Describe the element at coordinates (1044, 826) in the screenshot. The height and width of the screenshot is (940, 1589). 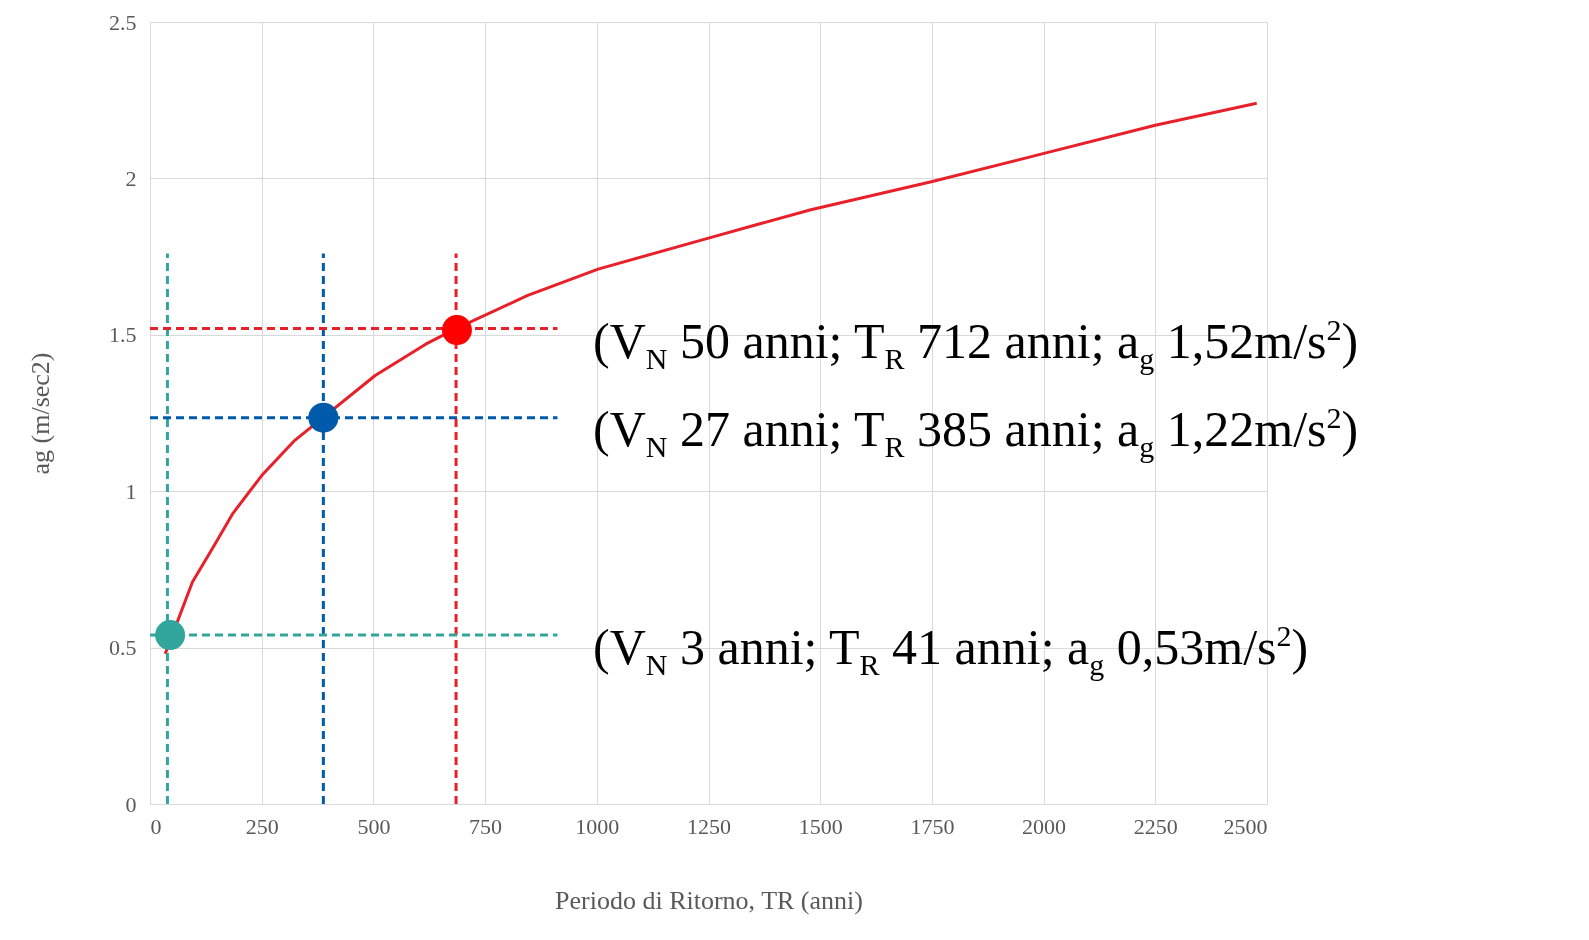
I see `x-tick-label: 2000` at that location.